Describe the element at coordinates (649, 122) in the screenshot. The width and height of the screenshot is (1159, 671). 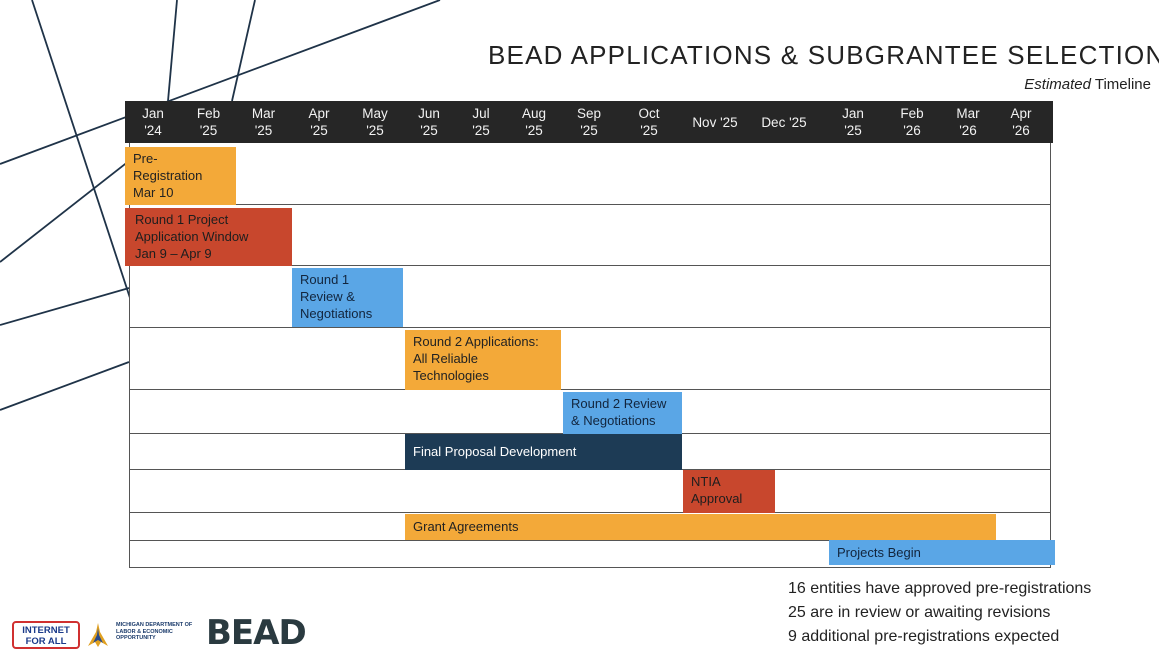
I see `month-header: Oct '25` at that location.